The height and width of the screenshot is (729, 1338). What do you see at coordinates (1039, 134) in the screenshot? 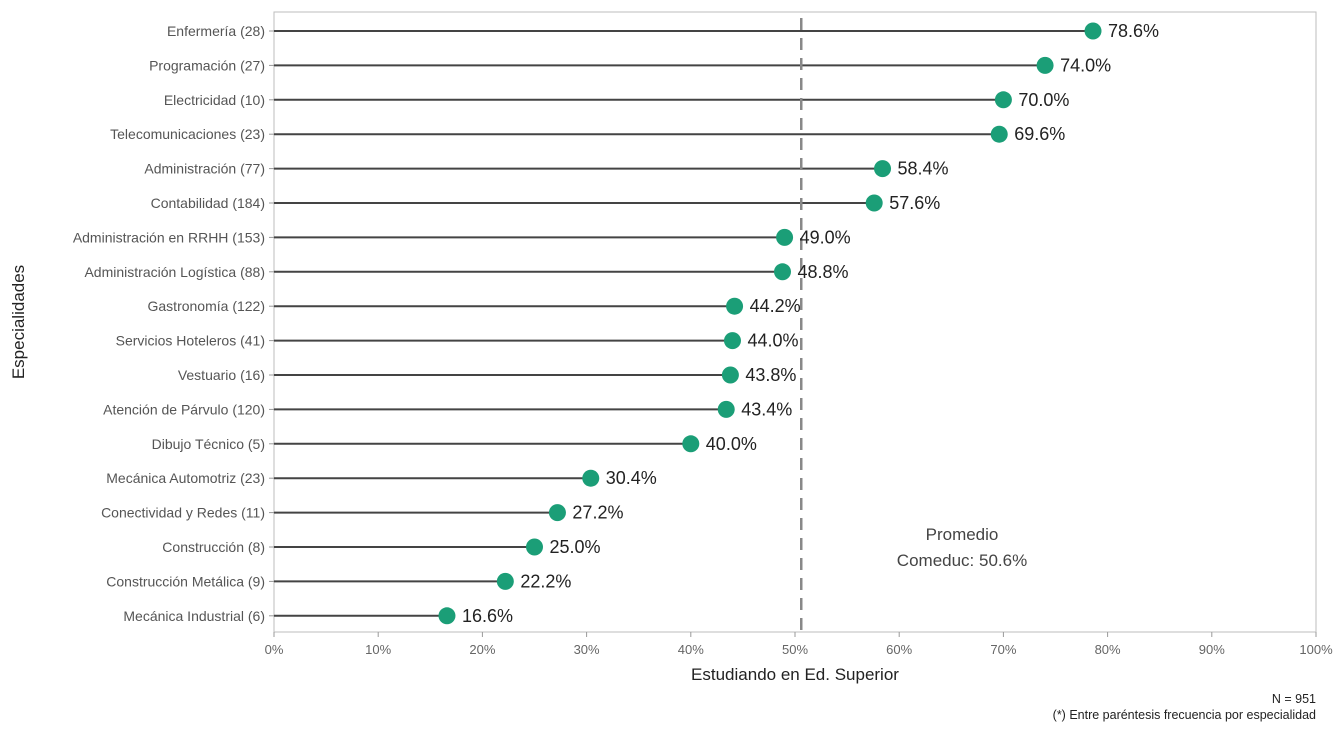
I see `value-label: 69.6%` at bounding box center [1039, 134].